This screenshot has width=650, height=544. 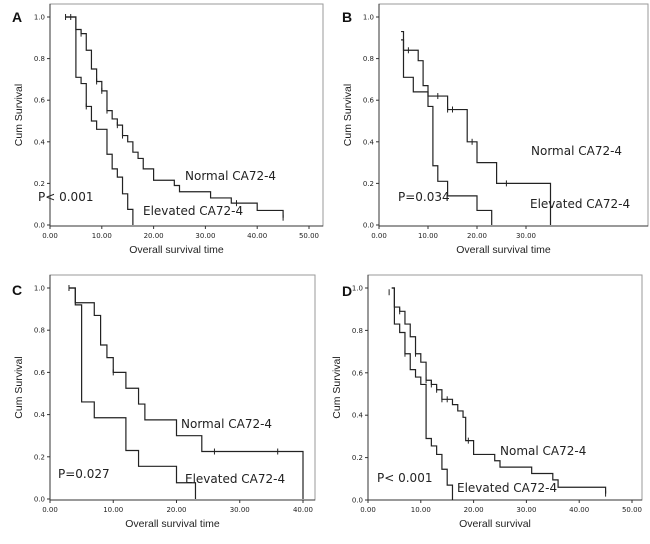 What do you see at coordinates (17, 290) in the screenshot?
I see `panel-letter: C` at bounding box center [17, 290].